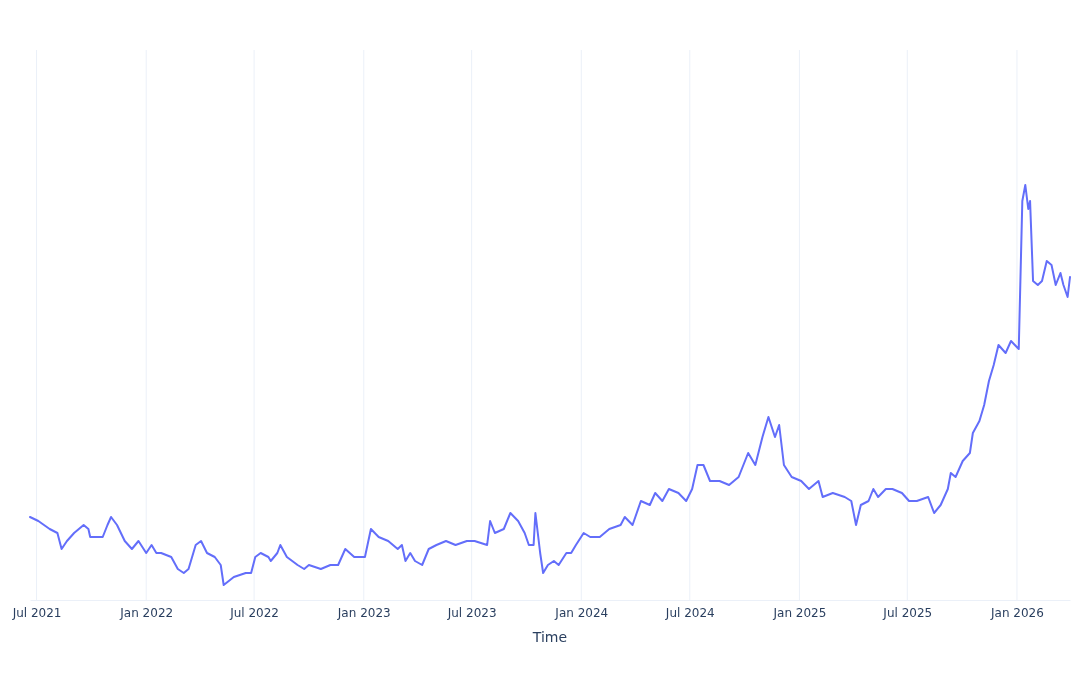  Describe the element at coordinates (799, 612) in the screenshot. I see `x-tick-label: Jan 2025` at that location.